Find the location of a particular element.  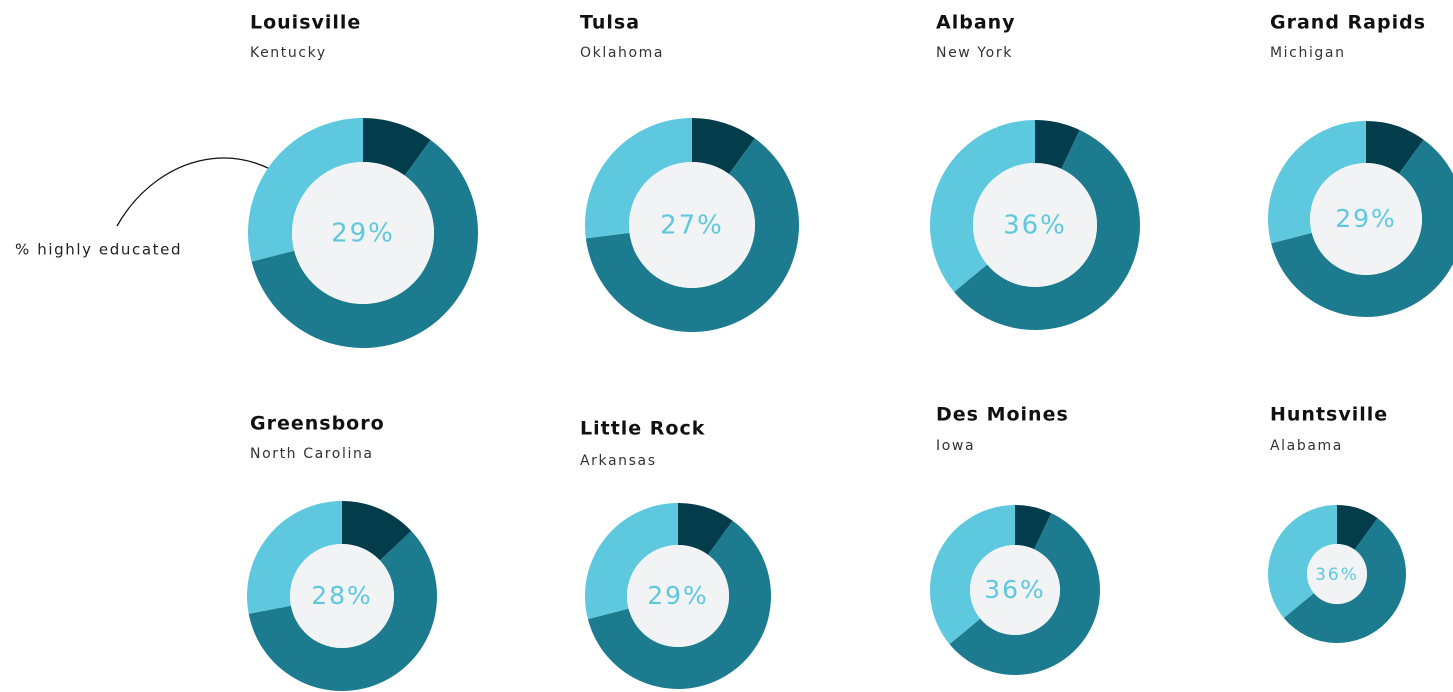

state-subtitle: Kentucky is located at coordinates (288, 53).